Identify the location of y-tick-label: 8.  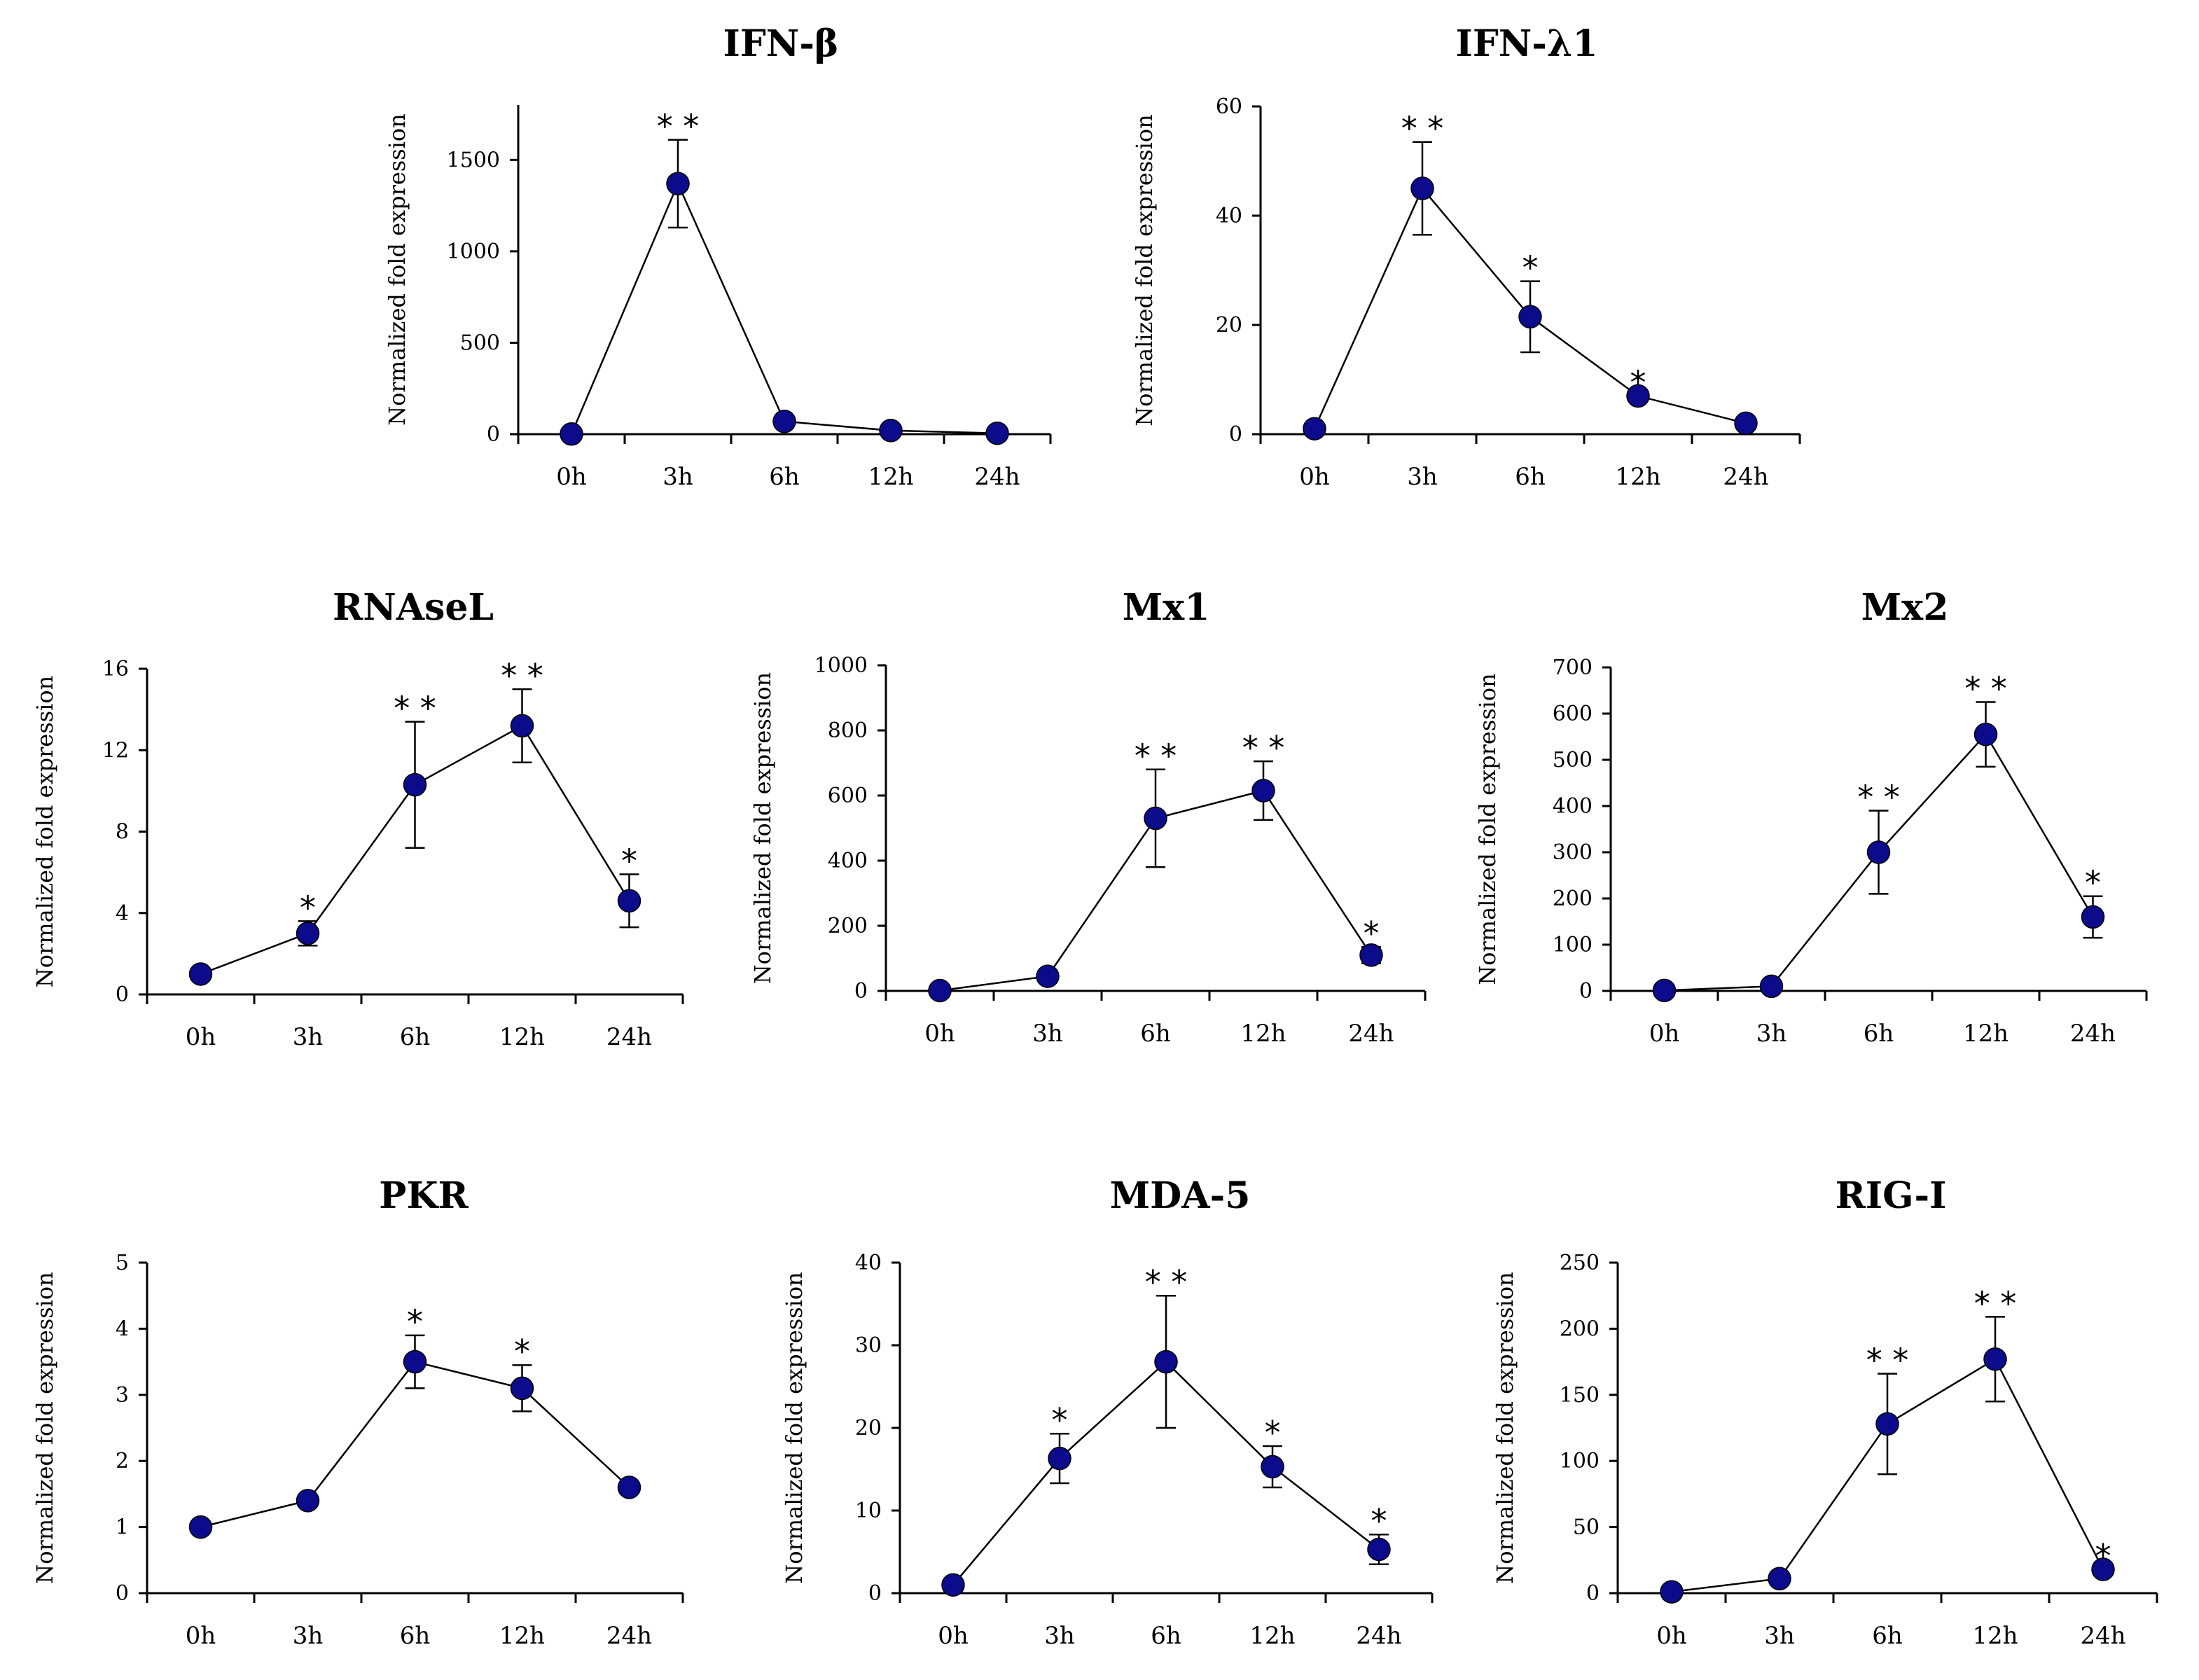
(122, 832).